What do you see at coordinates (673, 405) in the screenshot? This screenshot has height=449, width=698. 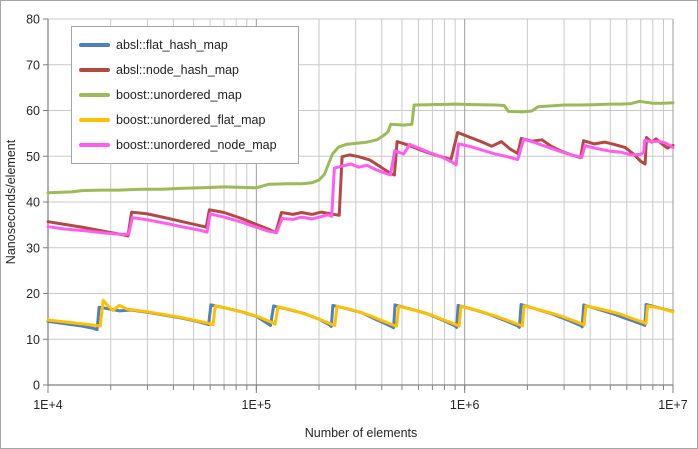 I see `x-tick-label: 1E+7` at bounding box center [673, 405].